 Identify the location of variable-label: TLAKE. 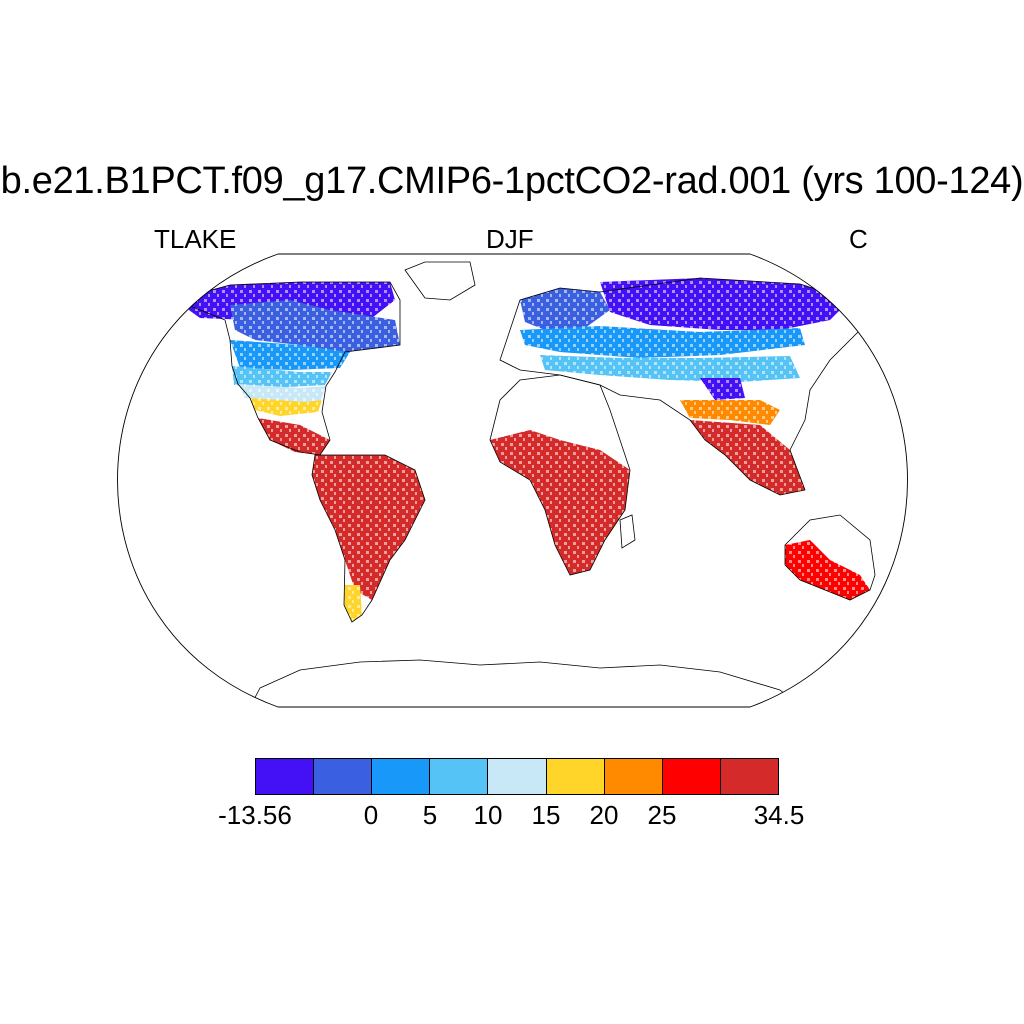
(195, 239).